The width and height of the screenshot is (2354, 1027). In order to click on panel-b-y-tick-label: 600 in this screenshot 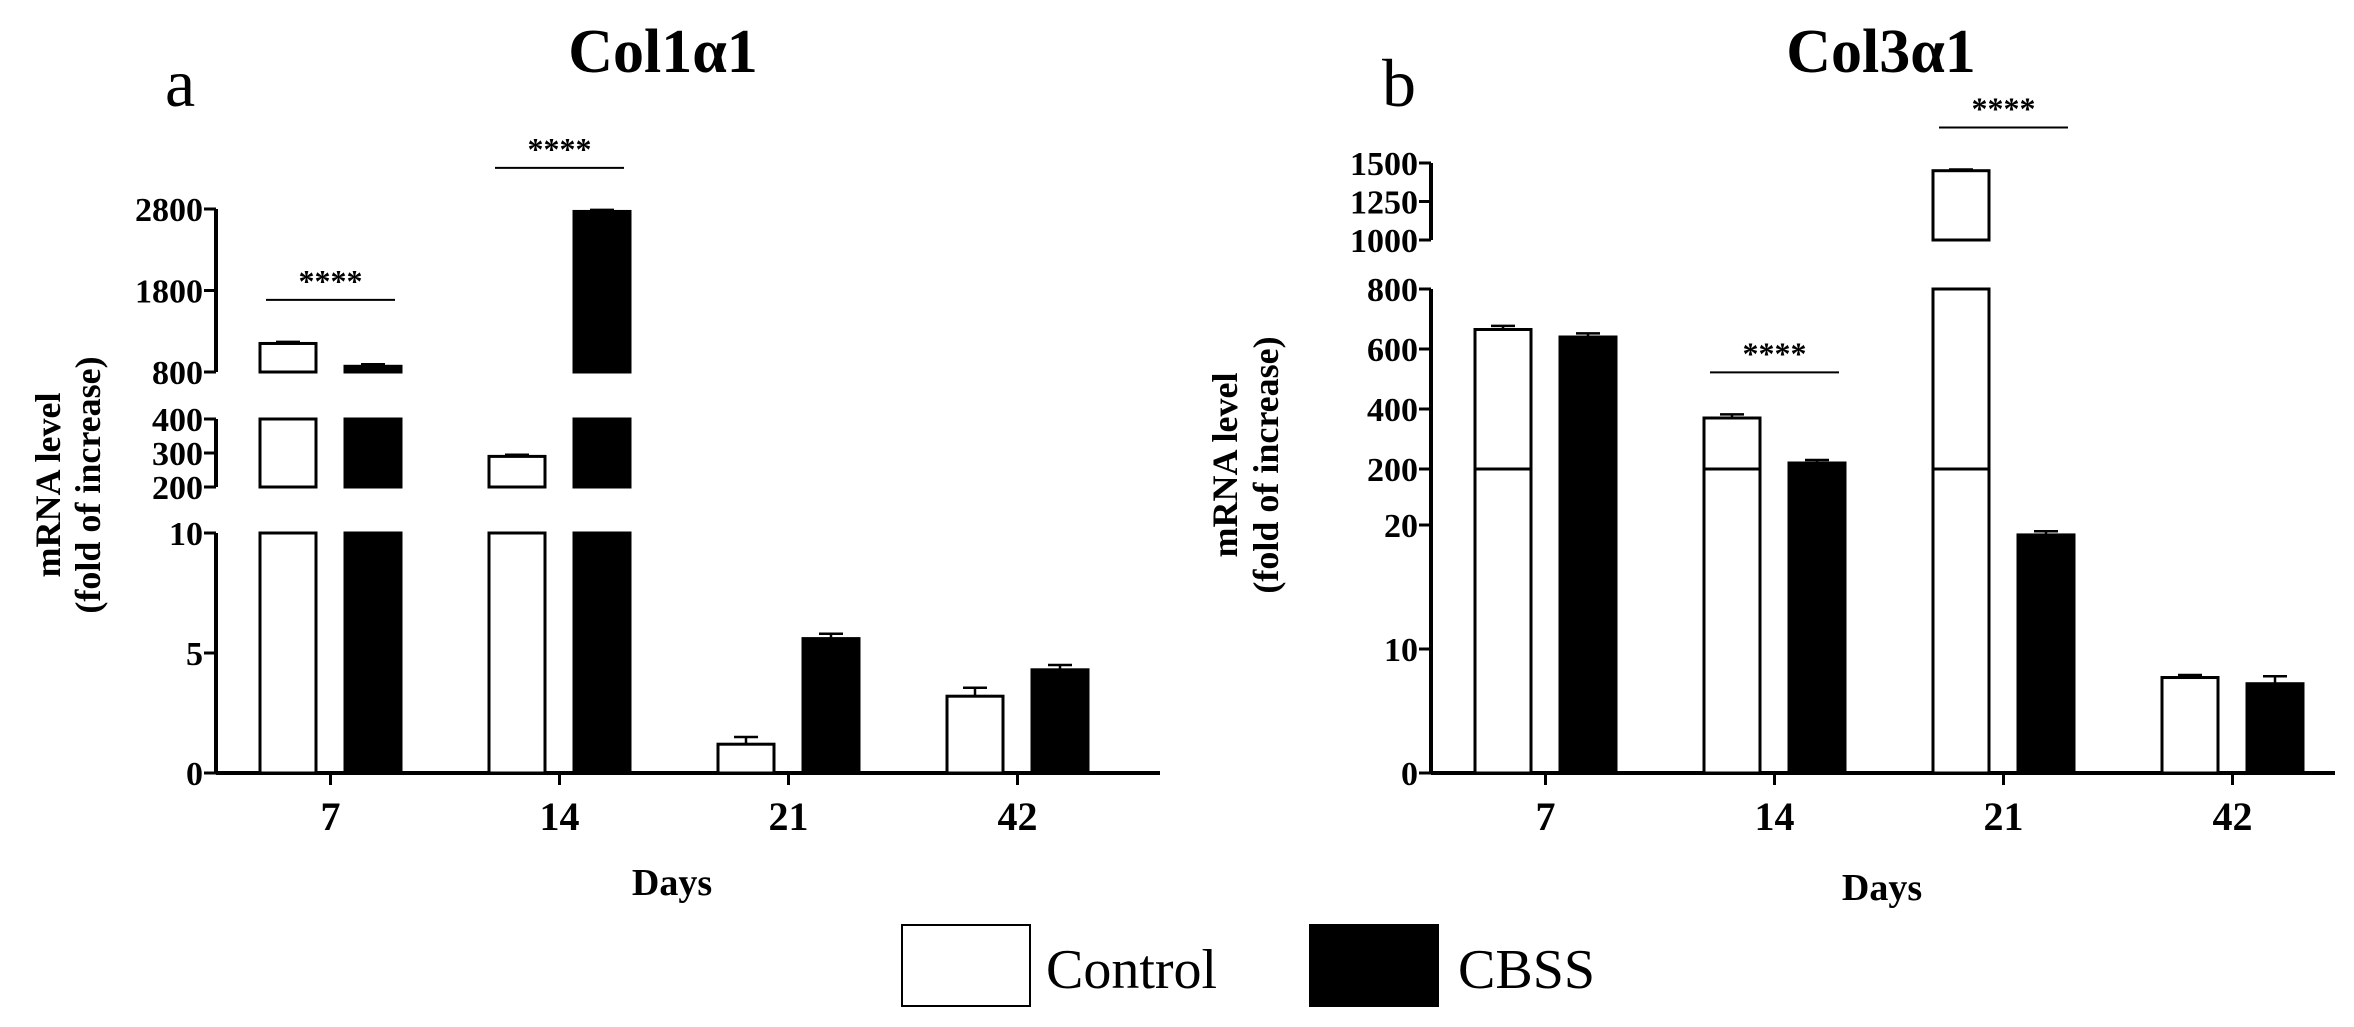, I will do `click(1392, 350)`.